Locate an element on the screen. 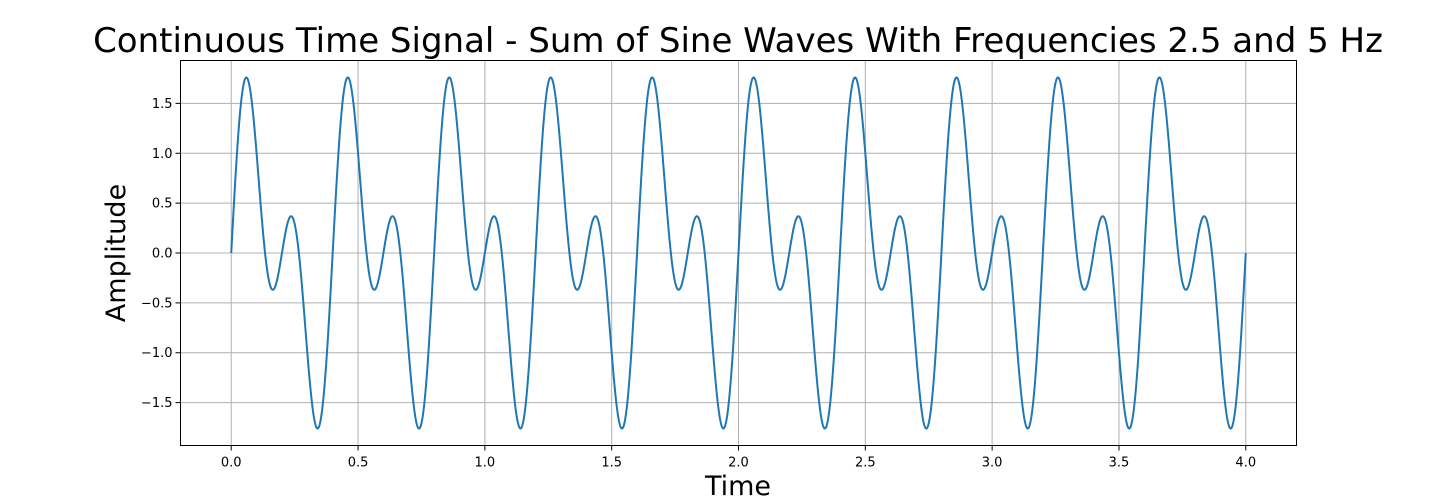 This screenshot has height=500, width=1440. y-tick-label: 1.0 is located at coordinates (162, 154).